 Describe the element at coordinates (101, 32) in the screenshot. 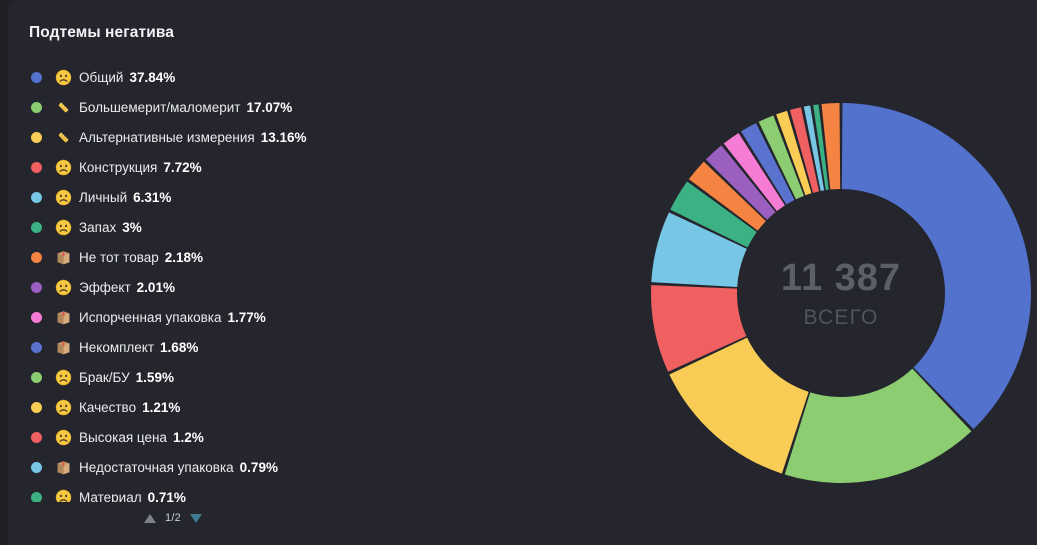

I see `card-title: Подтемы негатива` at that location.